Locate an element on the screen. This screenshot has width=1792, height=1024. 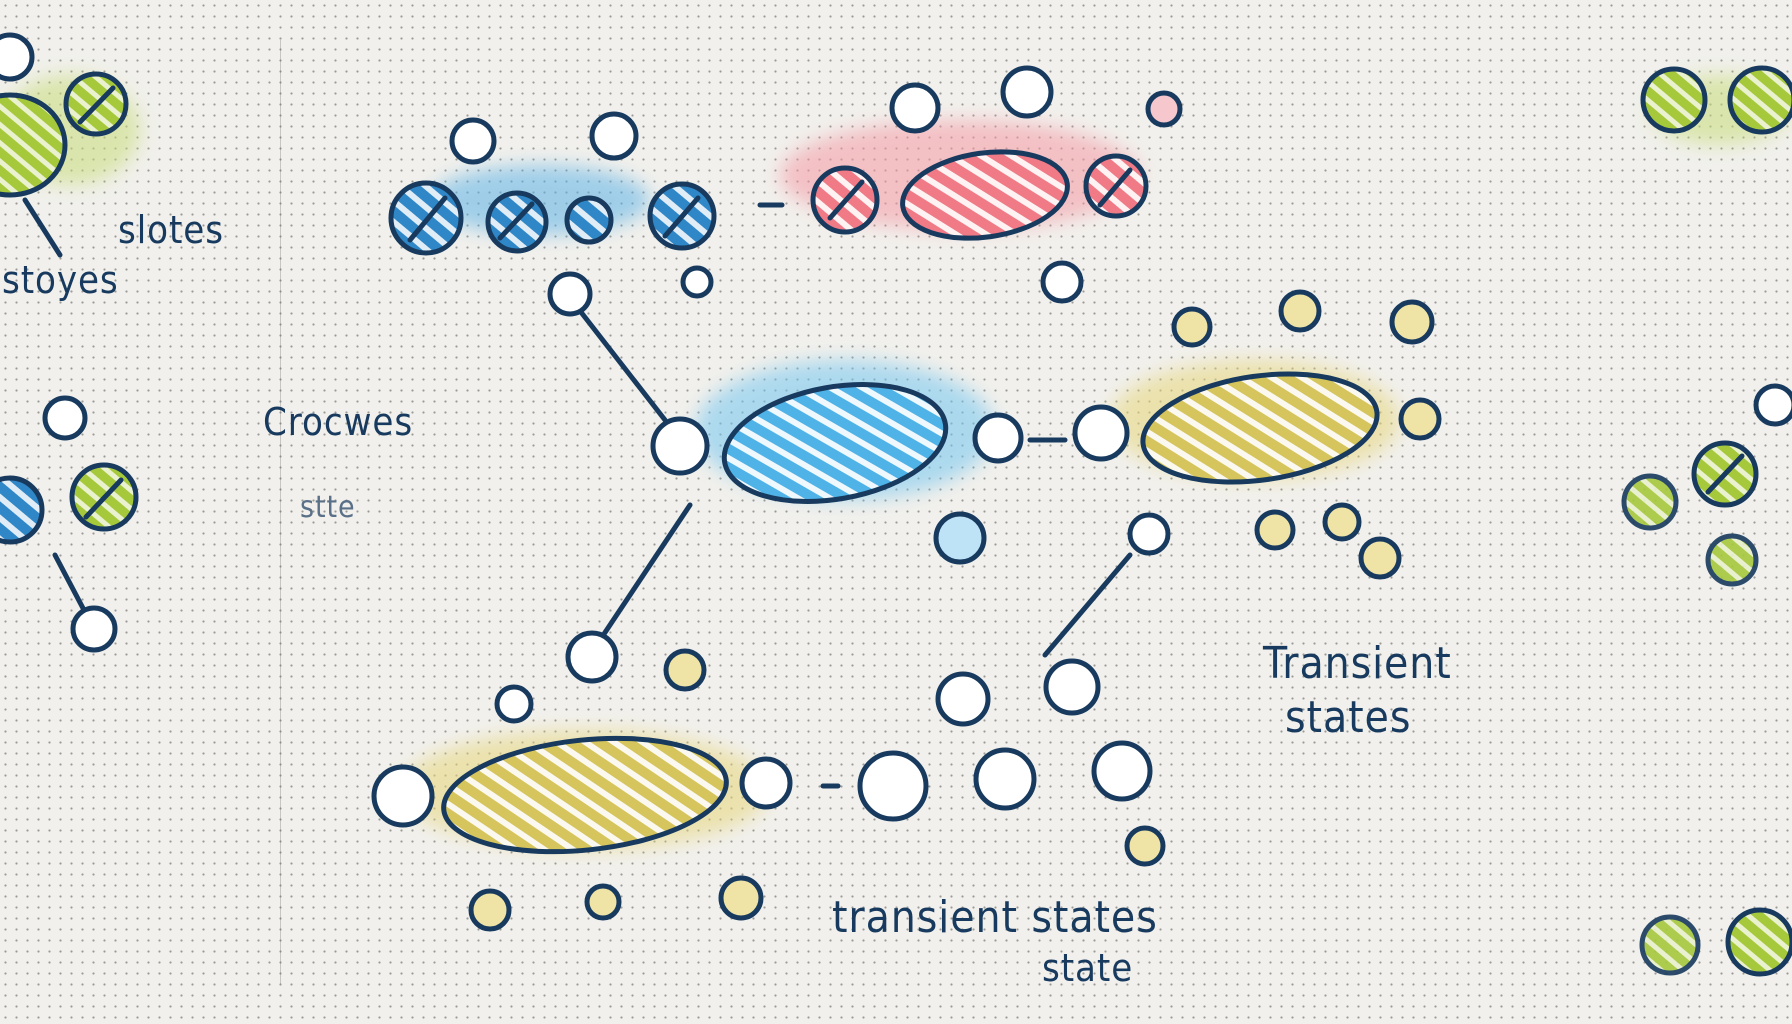
blue-node-left-edge is located at coordinates (22, 510).